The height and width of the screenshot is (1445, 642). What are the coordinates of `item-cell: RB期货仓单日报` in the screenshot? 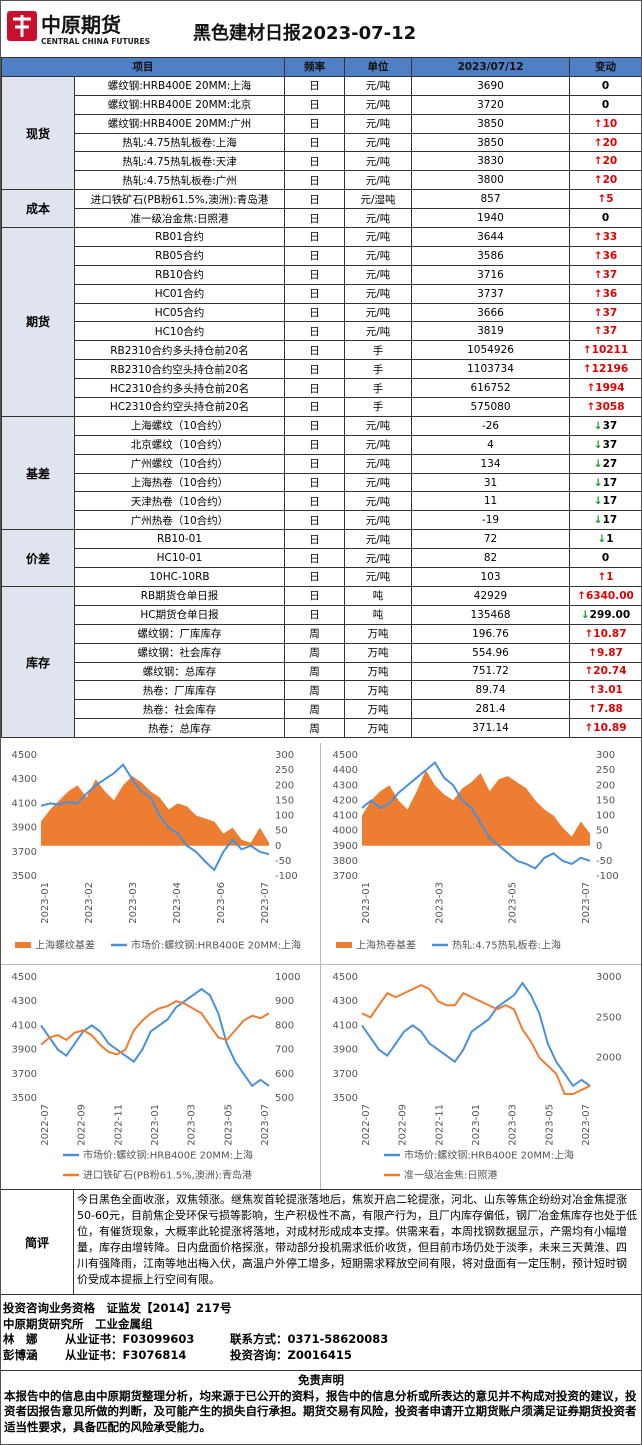 It's located at (179, 595).